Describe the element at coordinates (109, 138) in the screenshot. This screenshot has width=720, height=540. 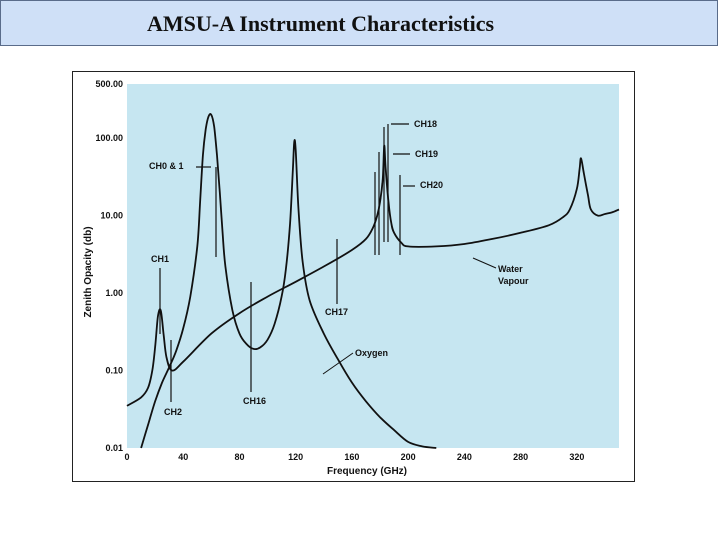
I see `y-tick-label: 100.00` at that location.